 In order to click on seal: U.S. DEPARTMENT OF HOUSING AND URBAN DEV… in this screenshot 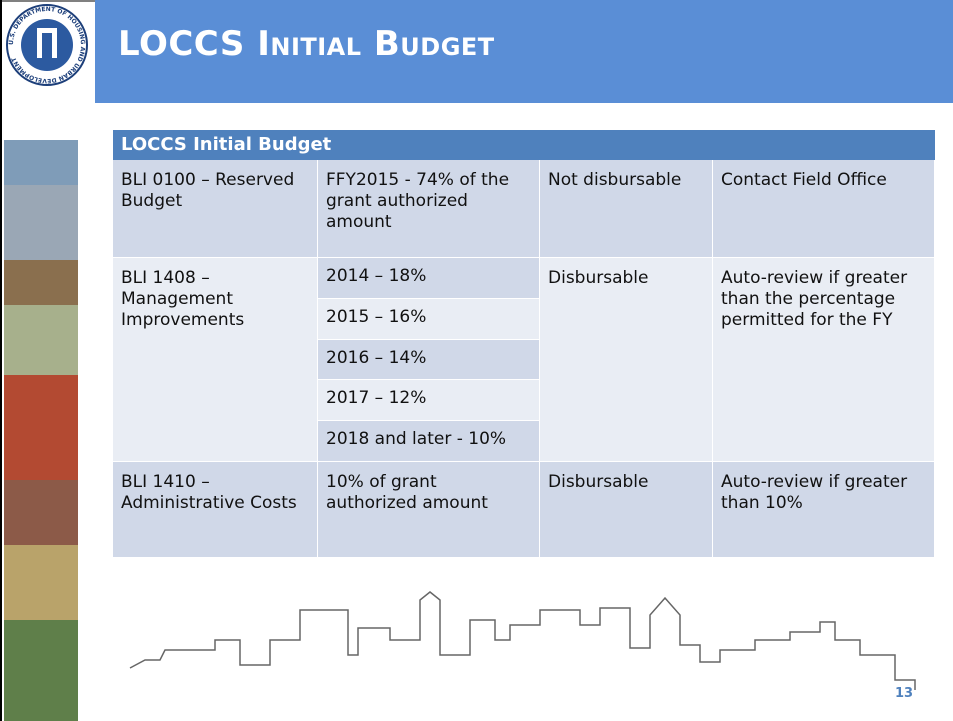, I will do `click(47, 45)`.